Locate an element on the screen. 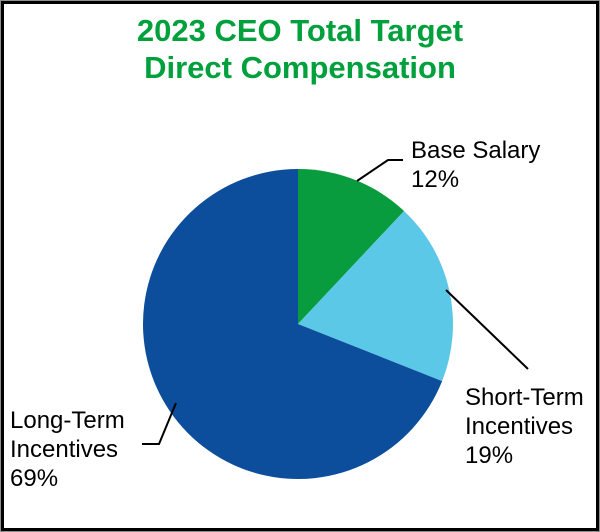  short-term-leader-line is located at coordinates (487, 329).